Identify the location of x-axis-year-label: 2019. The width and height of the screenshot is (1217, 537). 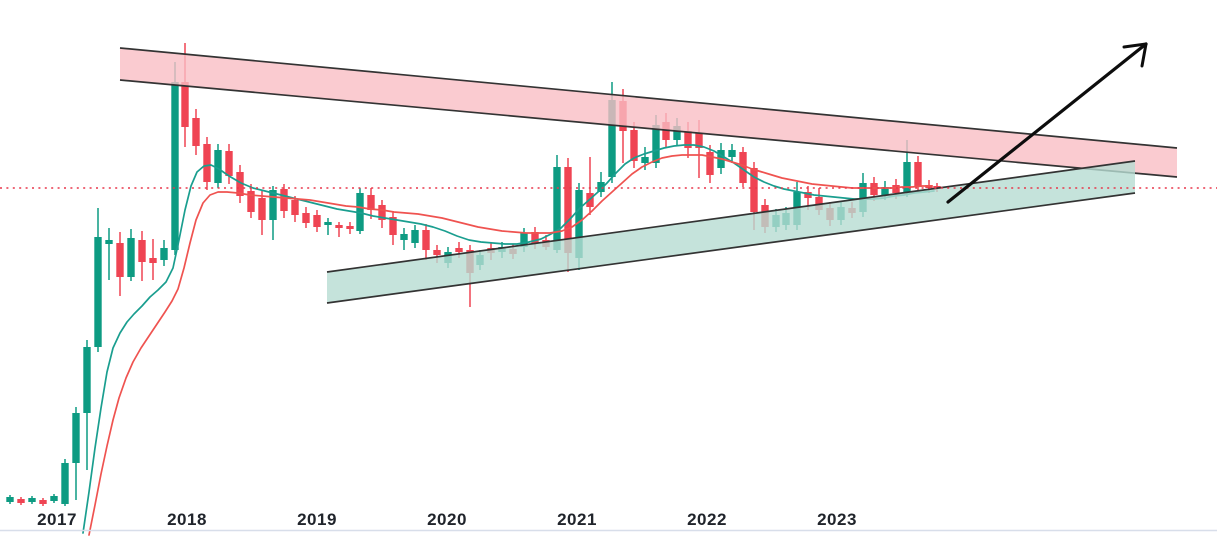
(317, 519).